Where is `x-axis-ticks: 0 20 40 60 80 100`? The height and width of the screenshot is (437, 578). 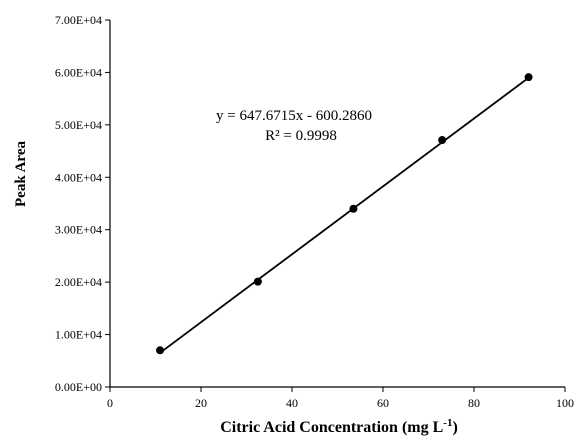
x-axis-ticks: 0 20 40 60 80 100 is located at coordinates (340, 398).